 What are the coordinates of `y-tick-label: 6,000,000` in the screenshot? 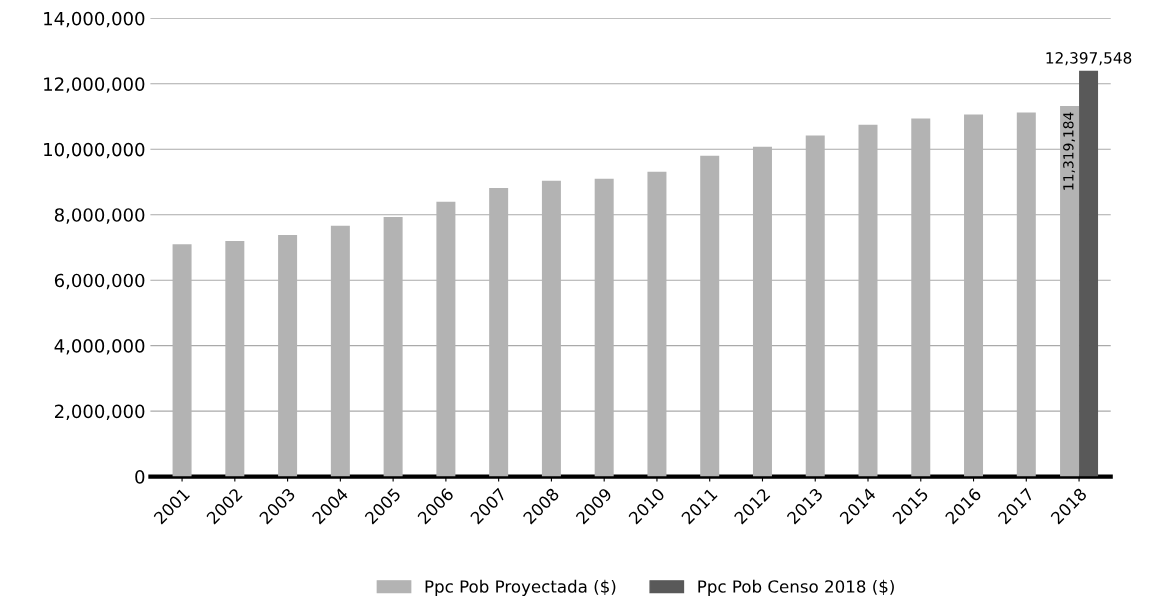 It's located at (99, 281).